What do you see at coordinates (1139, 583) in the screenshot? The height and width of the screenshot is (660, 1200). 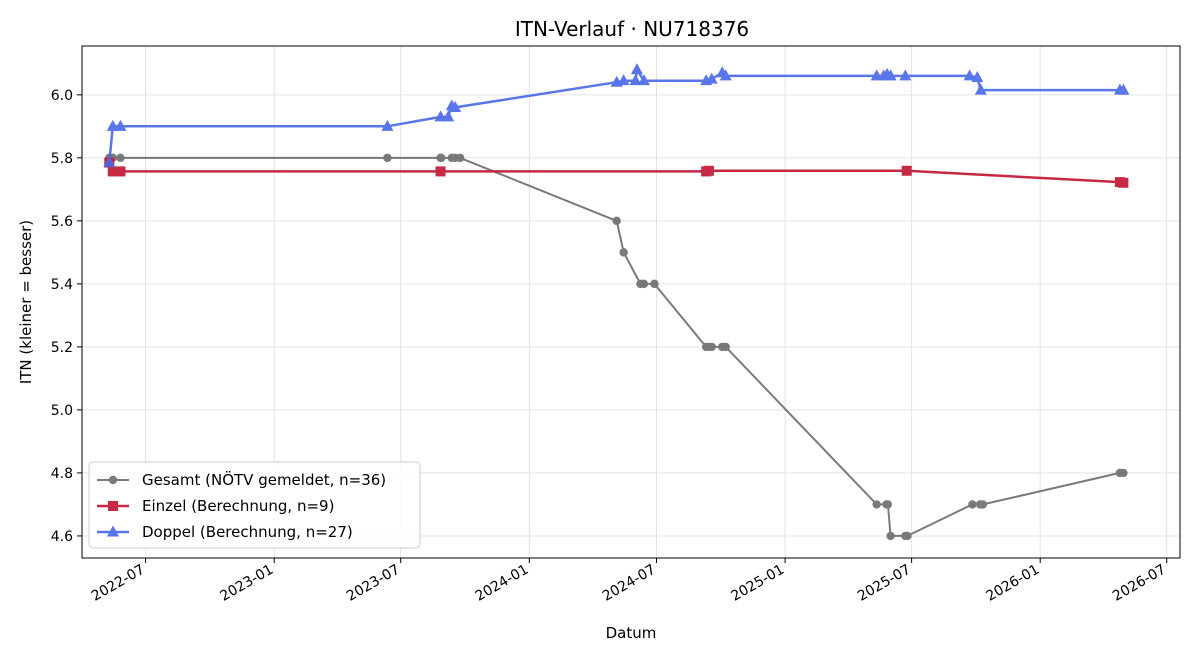 I see `x-tick-label: 2026-07` at bounding box center [1139, 583].